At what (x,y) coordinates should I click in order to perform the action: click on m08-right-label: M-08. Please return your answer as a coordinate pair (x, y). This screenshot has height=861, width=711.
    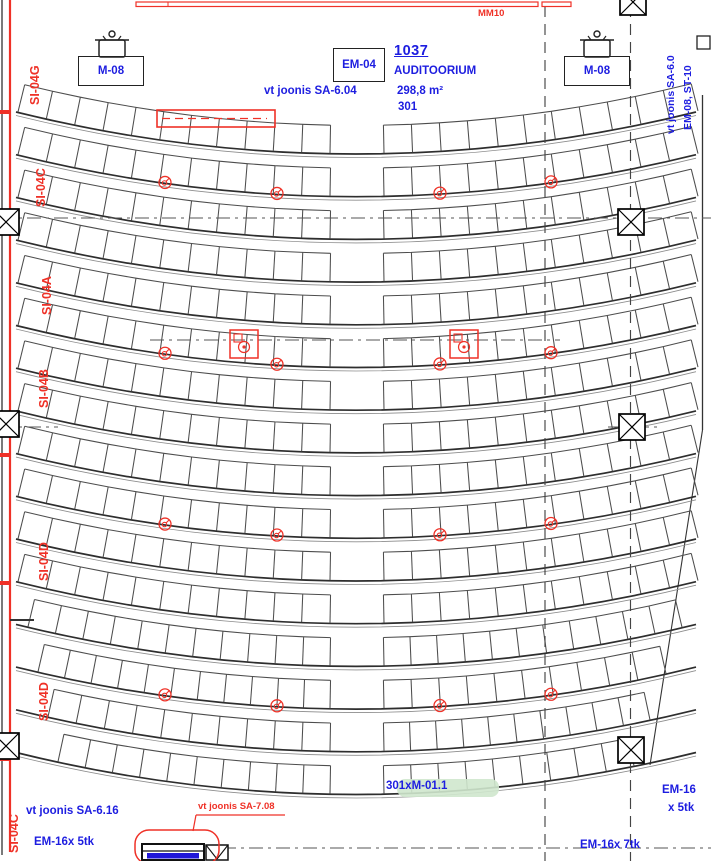
    Looking at the image, I should click on (597, 71).